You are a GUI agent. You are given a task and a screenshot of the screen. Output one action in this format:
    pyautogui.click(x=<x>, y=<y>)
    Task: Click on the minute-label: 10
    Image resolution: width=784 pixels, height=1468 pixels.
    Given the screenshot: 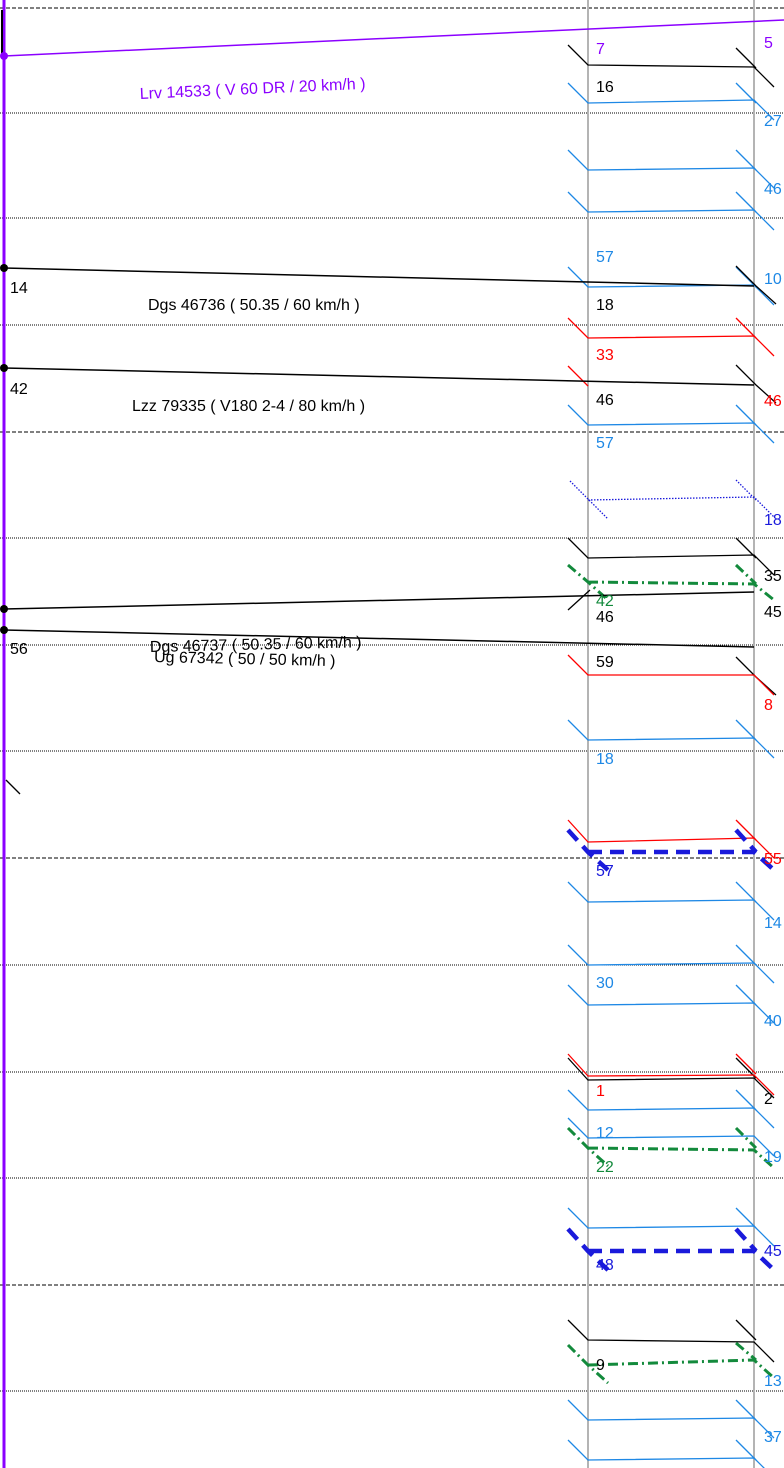 What is the action you would take?
    pyautogui.click(x=773, y=279)
    